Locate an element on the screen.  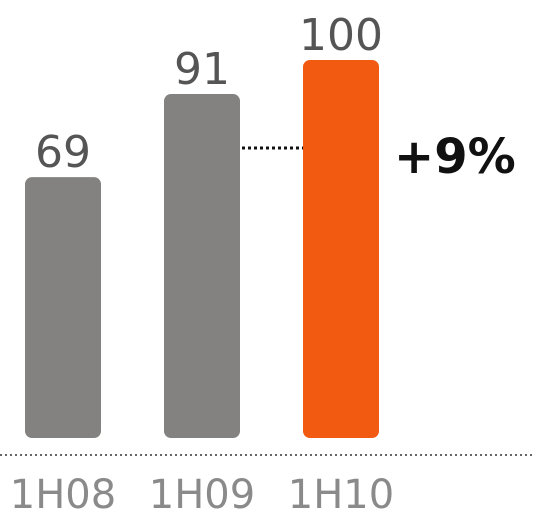
value-label: 91 is located at coordinates (202, 69).